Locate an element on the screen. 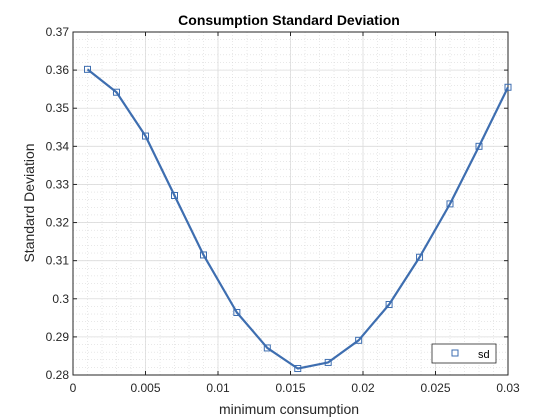 The height and width of the screenshot is (420, 560). x-axis-title: minimum consumption is located at coordinates (289, 409).